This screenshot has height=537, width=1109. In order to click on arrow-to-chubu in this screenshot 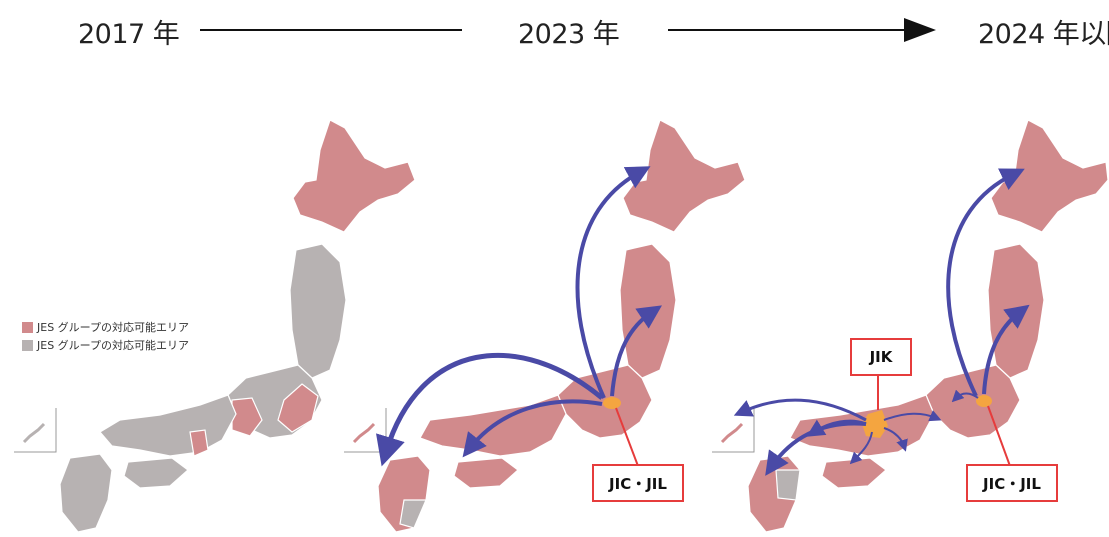, I will do `click(912, 416)`.